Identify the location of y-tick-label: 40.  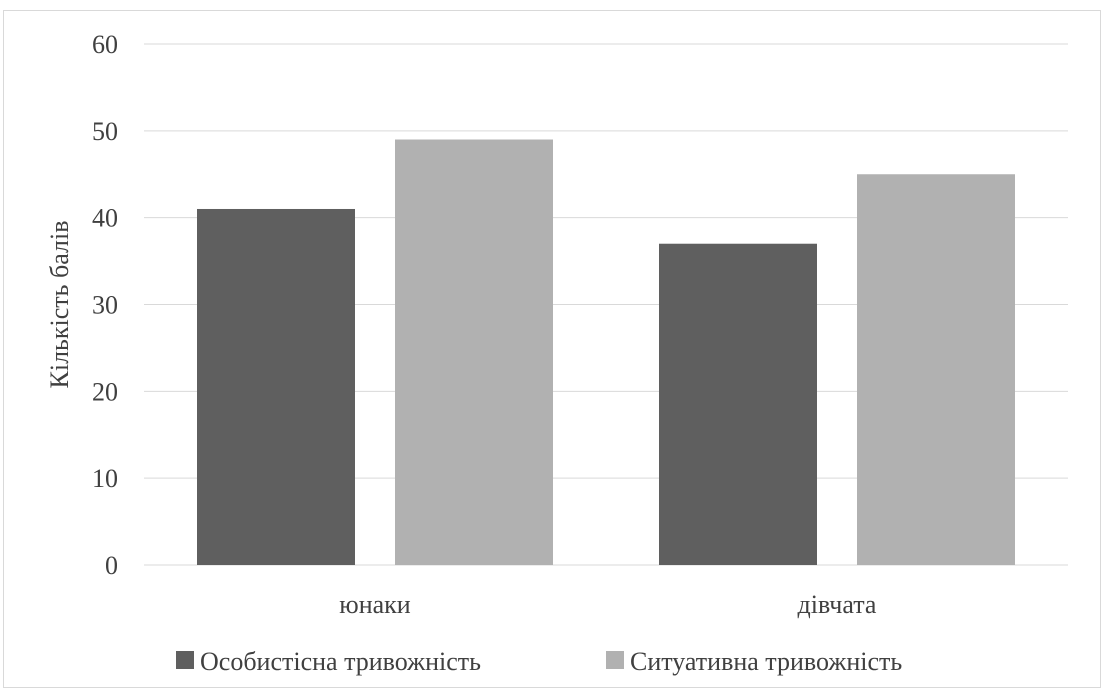
(105, 218).